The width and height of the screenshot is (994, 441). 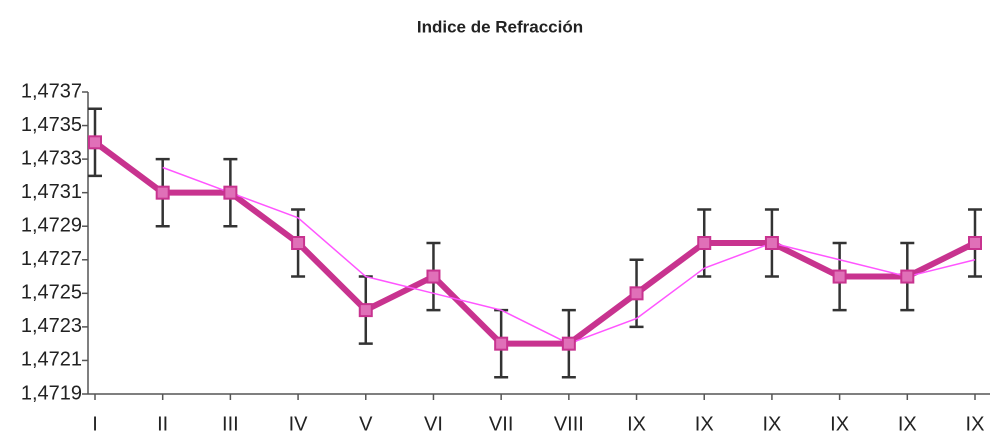 What do you see at coordinates (366, 424) in the screenshot?
I see `x-tick-label: V` at bounding box center [366, 424].